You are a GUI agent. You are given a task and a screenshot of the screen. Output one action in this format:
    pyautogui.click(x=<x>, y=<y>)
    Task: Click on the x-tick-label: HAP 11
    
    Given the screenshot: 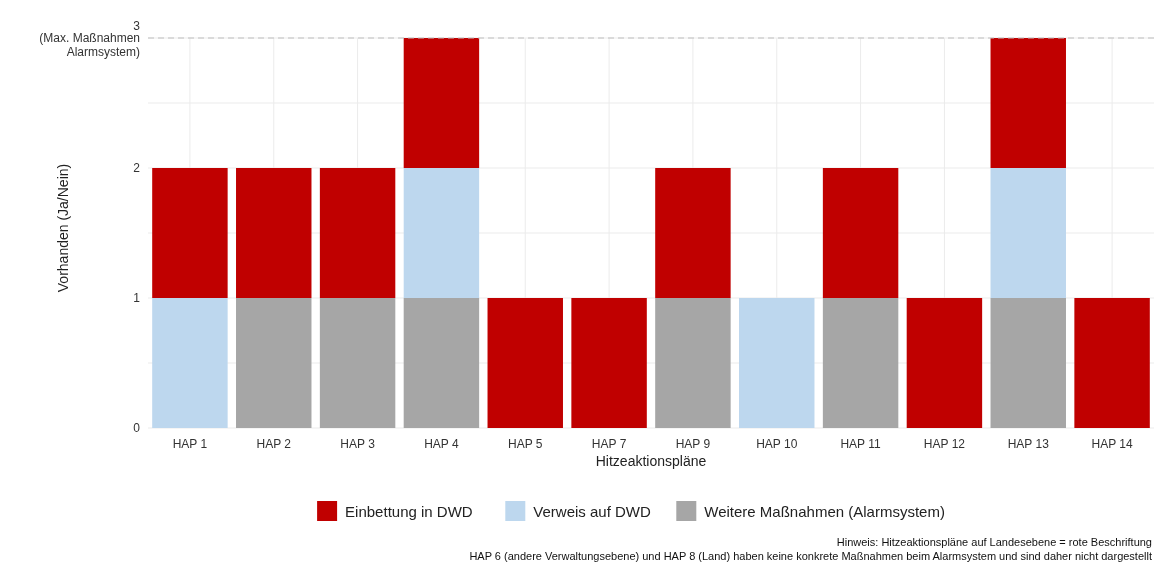 What is the action you would take?
    pyautogui.click(x=861, y=444)
    